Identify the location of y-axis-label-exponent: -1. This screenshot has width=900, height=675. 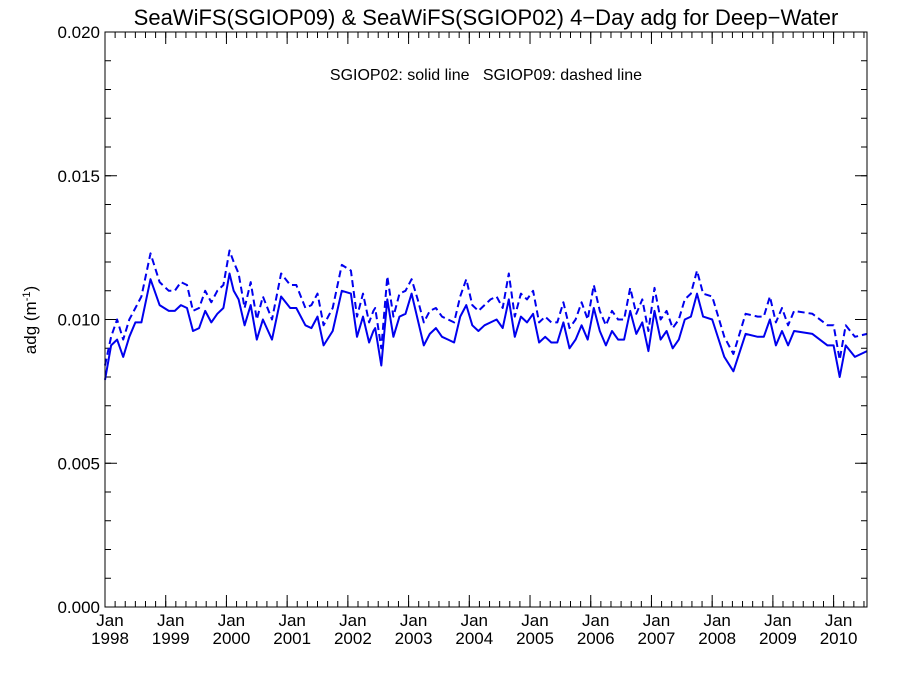
(27, 296).